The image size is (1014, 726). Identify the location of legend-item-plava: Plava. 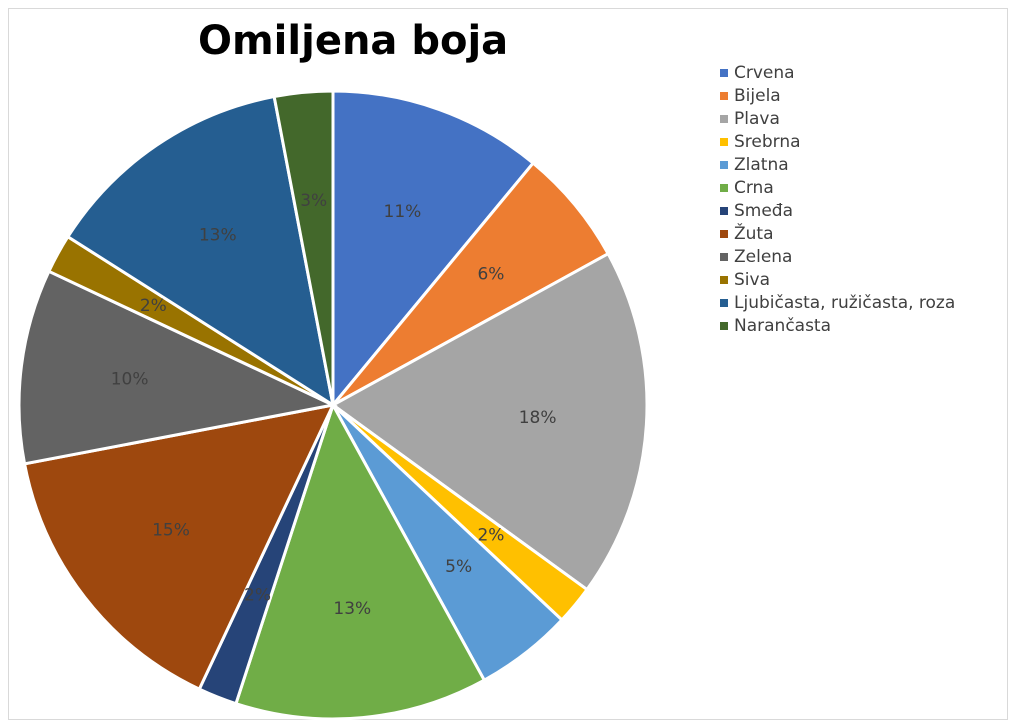
(837, 118).